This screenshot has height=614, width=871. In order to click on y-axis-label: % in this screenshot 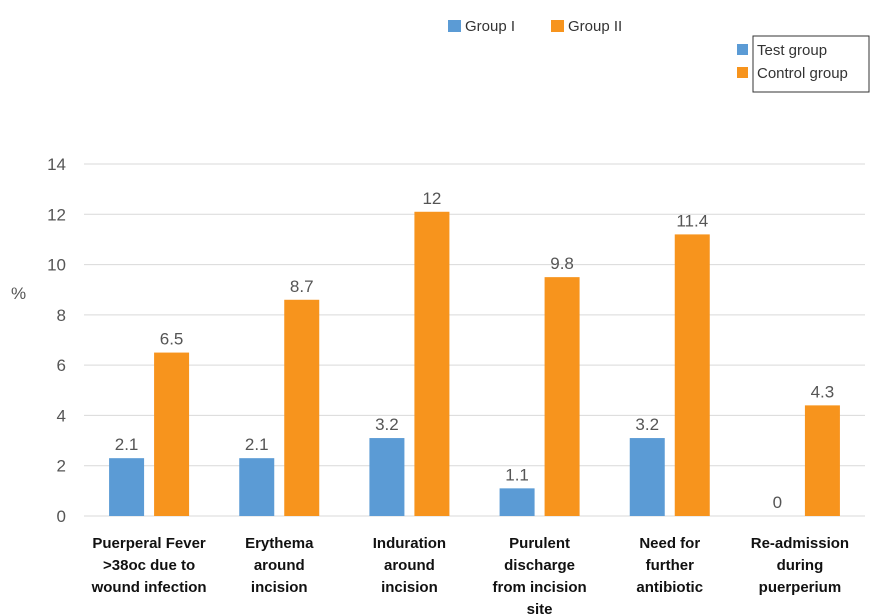, I will do `click(18, 293)`.